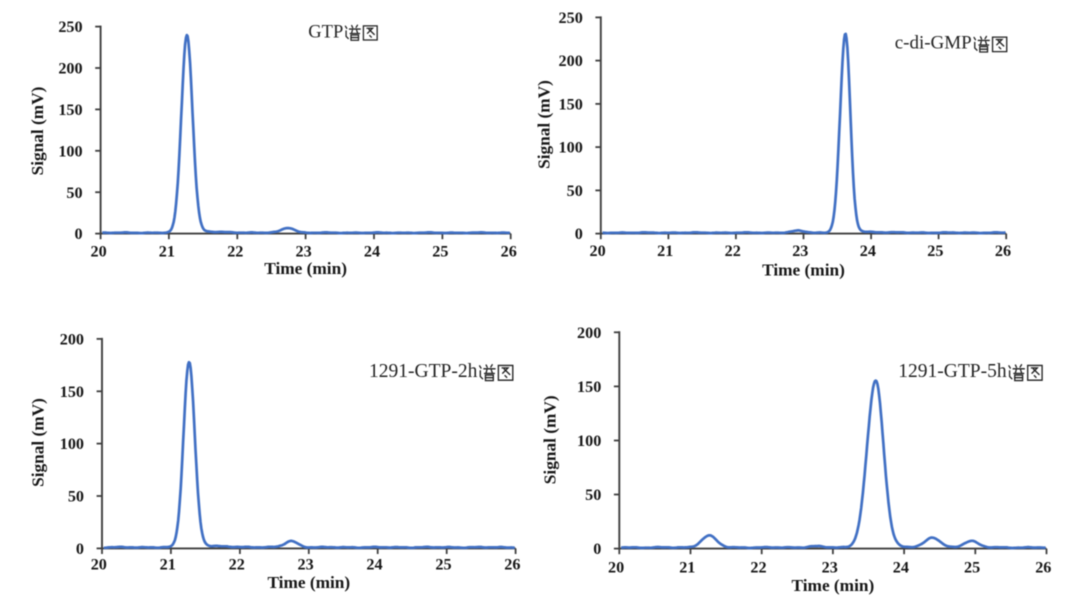  What do you see at coordinates (952, 371) in the screenshot?
I see `svg-text: 1291-GTP-5h` at bounding box center [952, 371].